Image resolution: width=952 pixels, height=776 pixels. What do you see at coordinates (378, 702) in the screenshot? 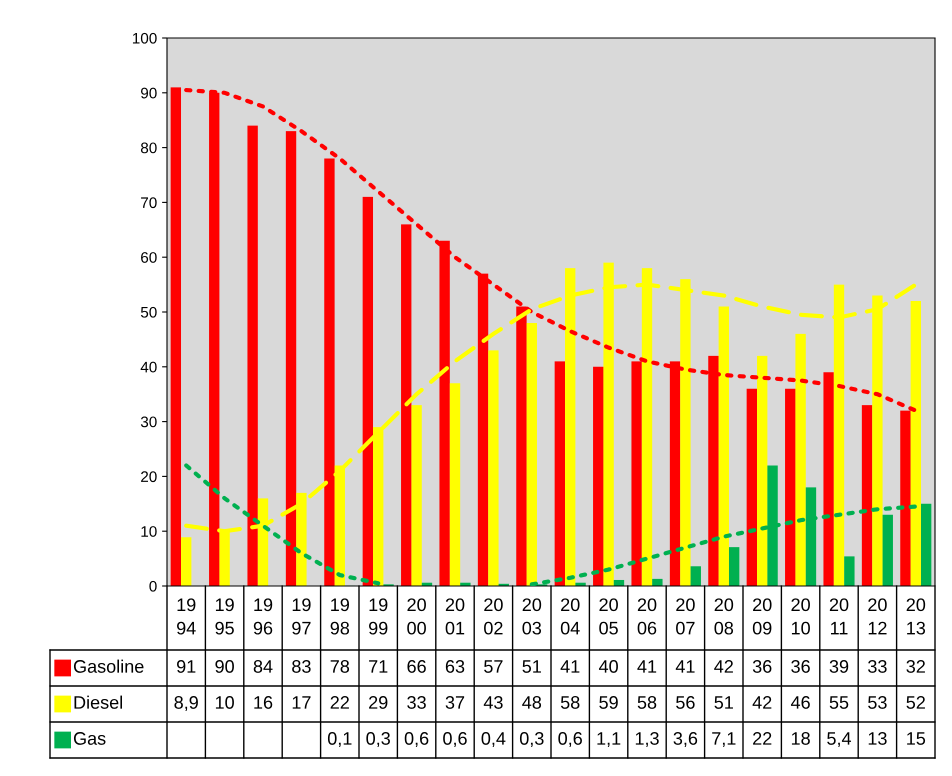
I see `data-label: 29` at bounding box center [378, 702].